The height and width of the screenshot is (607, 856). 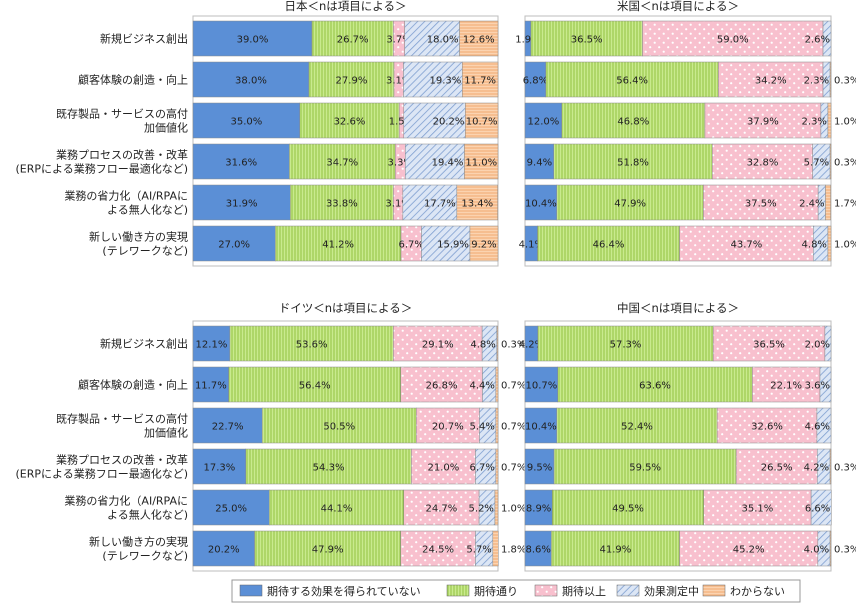 I want to click on legend-label: 期待以上, so click(x=584, y=591).